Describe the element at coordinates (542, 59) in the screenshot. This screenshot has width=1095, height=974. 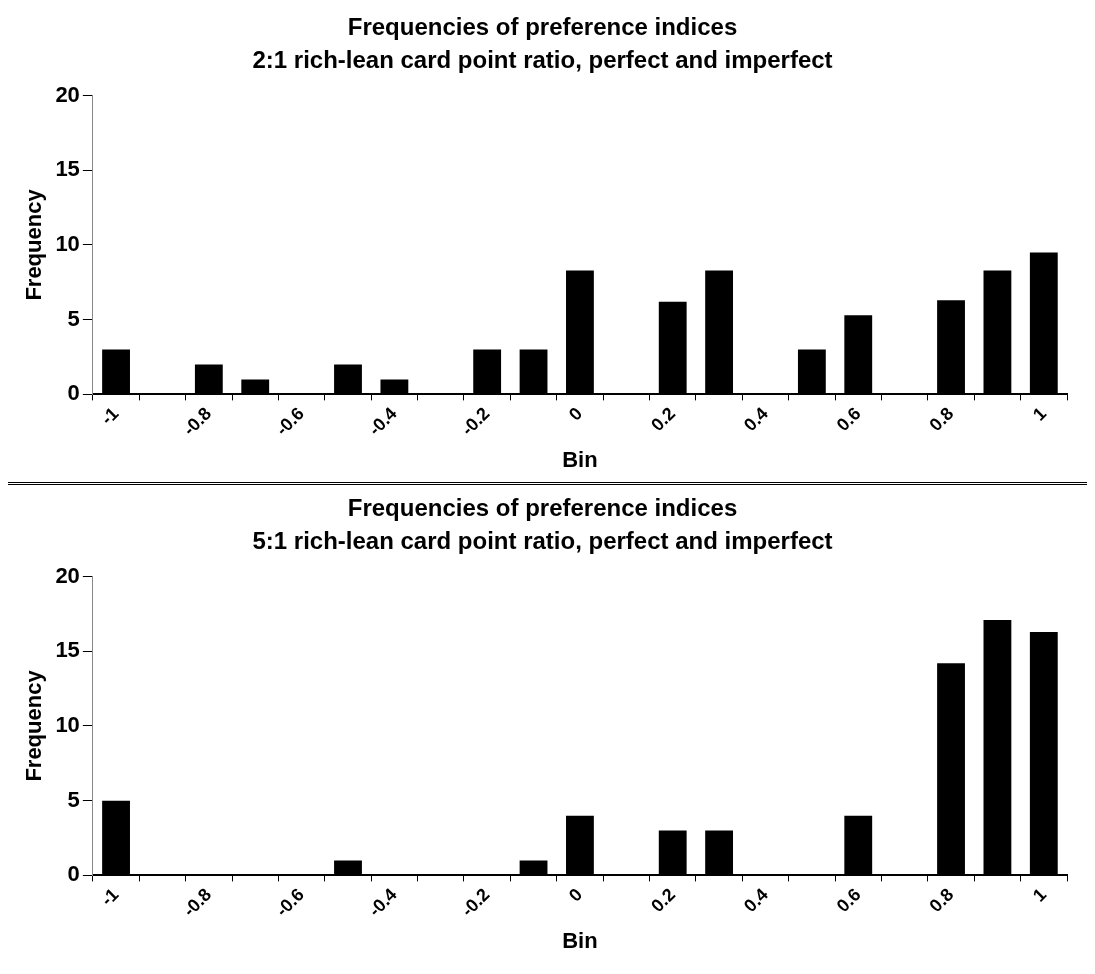
I see `chart-subtitle: 2:1 rich-lean card point ratio, perfect and imperfect` at that location.